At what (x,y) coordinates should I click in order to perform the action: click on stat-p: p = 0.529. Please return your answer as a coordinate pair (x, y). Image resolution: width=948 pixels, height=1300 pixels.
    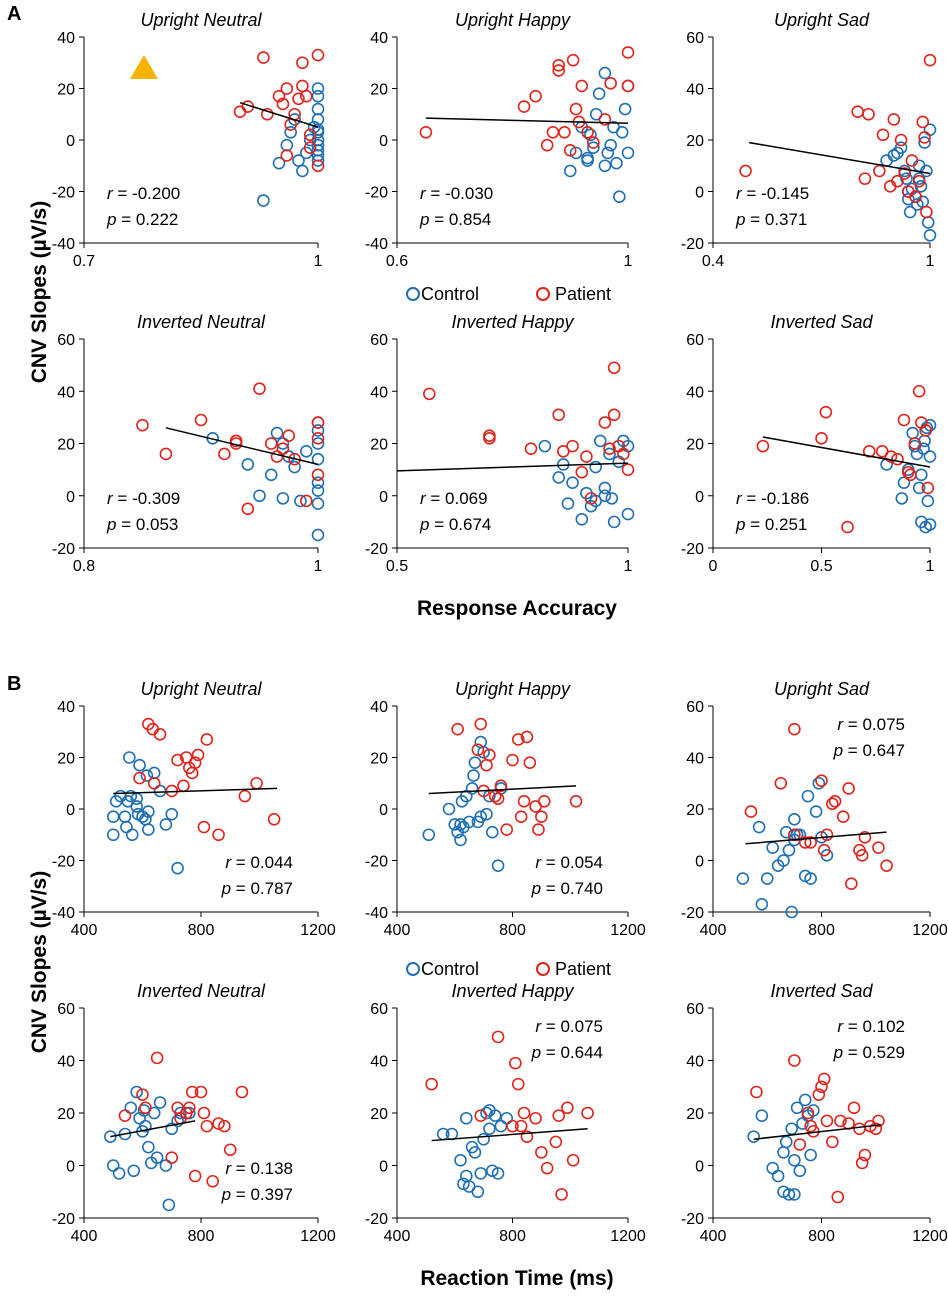
    Looking at the image, I should click on (869, 1052).